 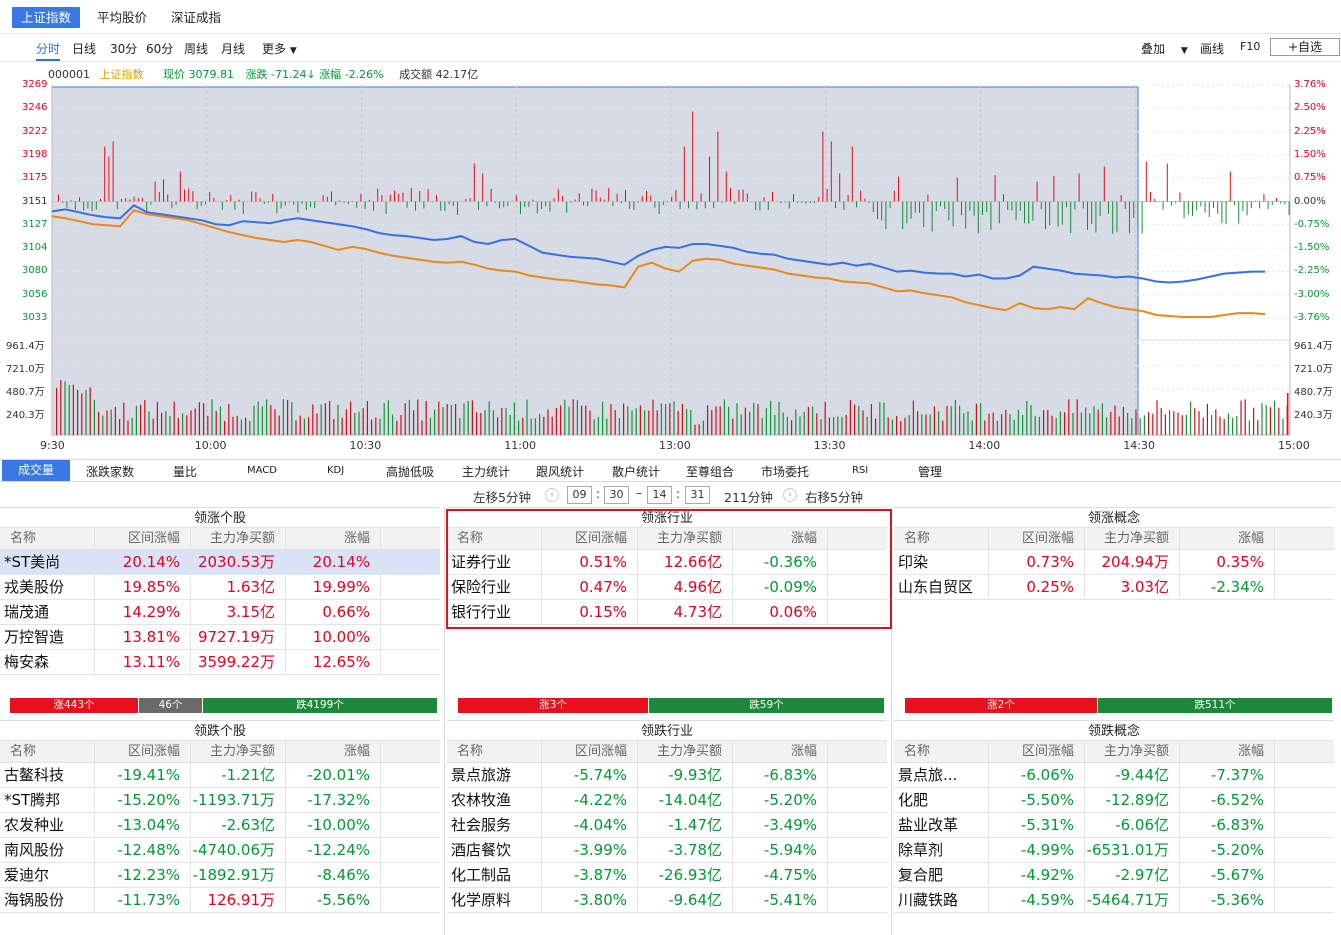 What do you see at coordinates (220, 800) in the screenshot?
I see `table-row: *ST腾邦 -15.20% -1193.71万 -17.32%` at bounding box center [220, 800].